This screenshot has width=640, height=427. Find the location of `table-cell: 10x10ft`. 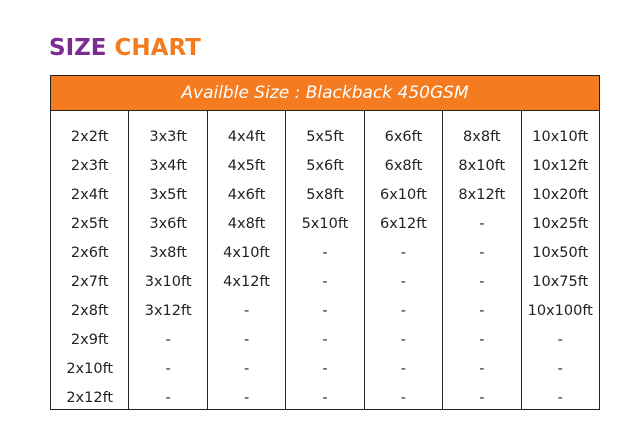

table-cell: 10x10ft is located at coordinates (560, 137).